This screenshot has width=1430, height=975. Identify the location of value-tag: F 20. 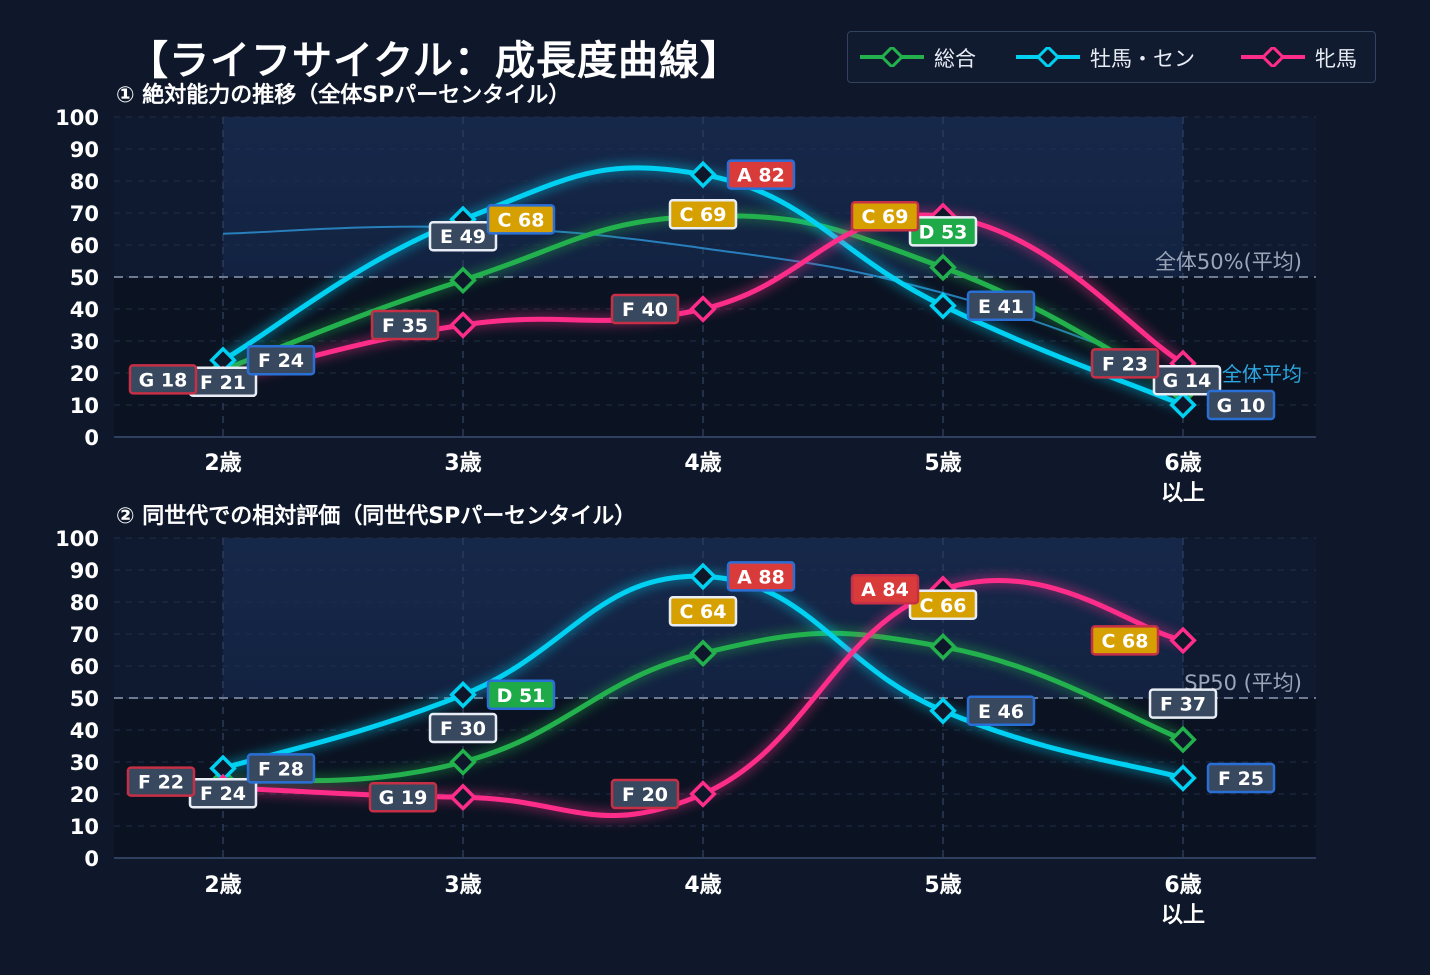
(645, 794).